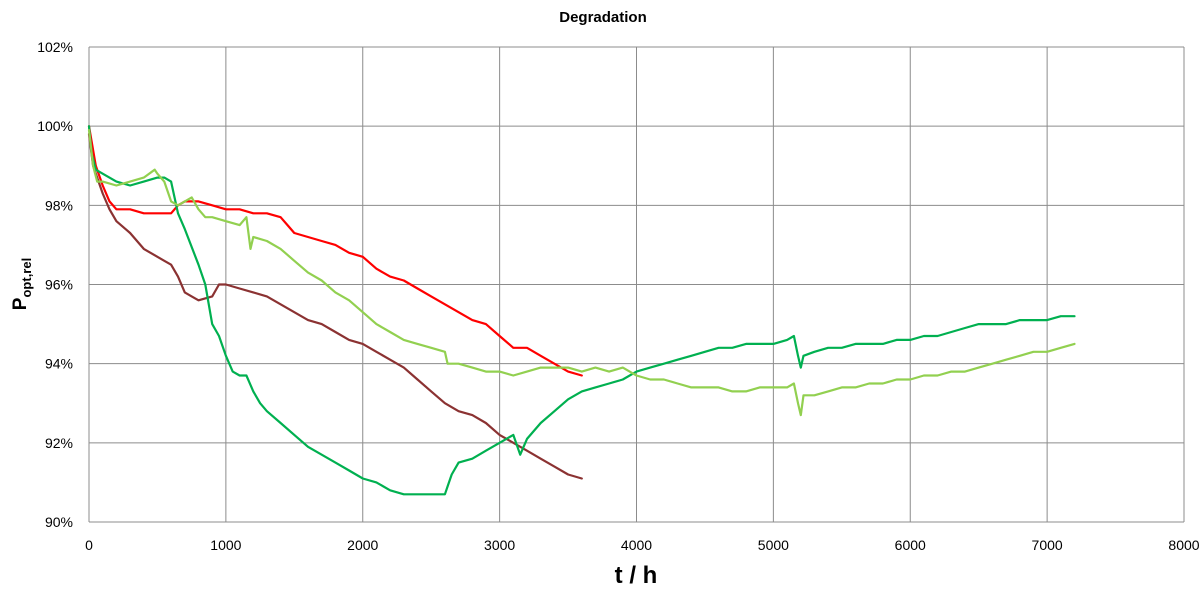 Image resolution: width=1203 pixels, height=600 pixels. Describe the element at coordinates (362, 545) in the screenshot. I see `x-tick-label: 2000` at that location.